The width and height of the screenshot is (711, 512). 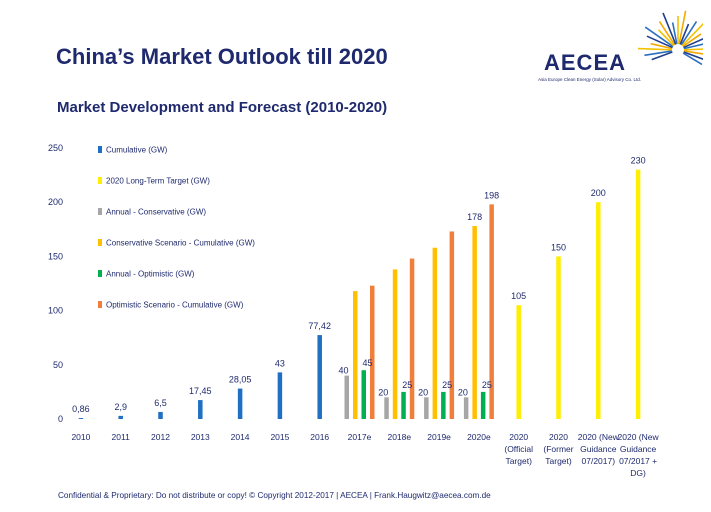 What do you see at coordinates (439, 437) in the screenshot?
I see `x-tick-label: 2019e` at bounding box center [439, 437].